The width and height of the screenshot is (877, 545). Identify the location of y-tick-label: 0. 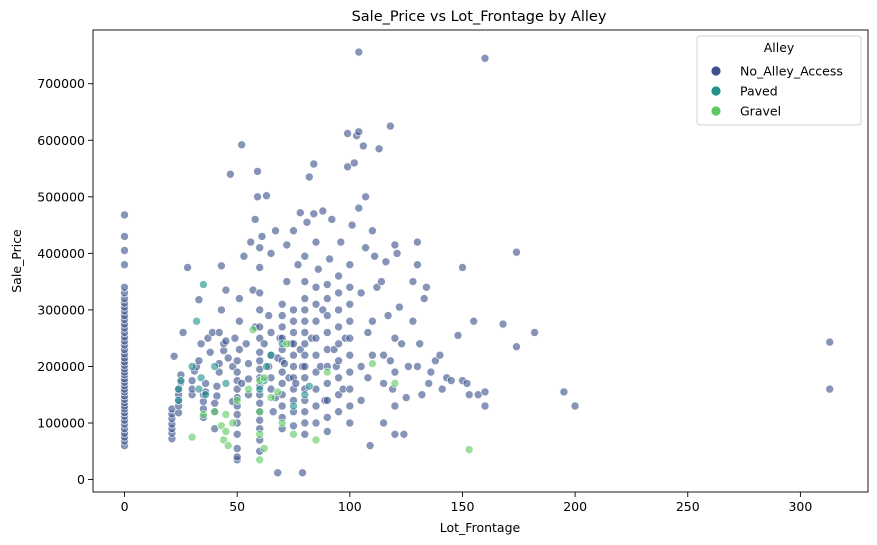
(81, 479).